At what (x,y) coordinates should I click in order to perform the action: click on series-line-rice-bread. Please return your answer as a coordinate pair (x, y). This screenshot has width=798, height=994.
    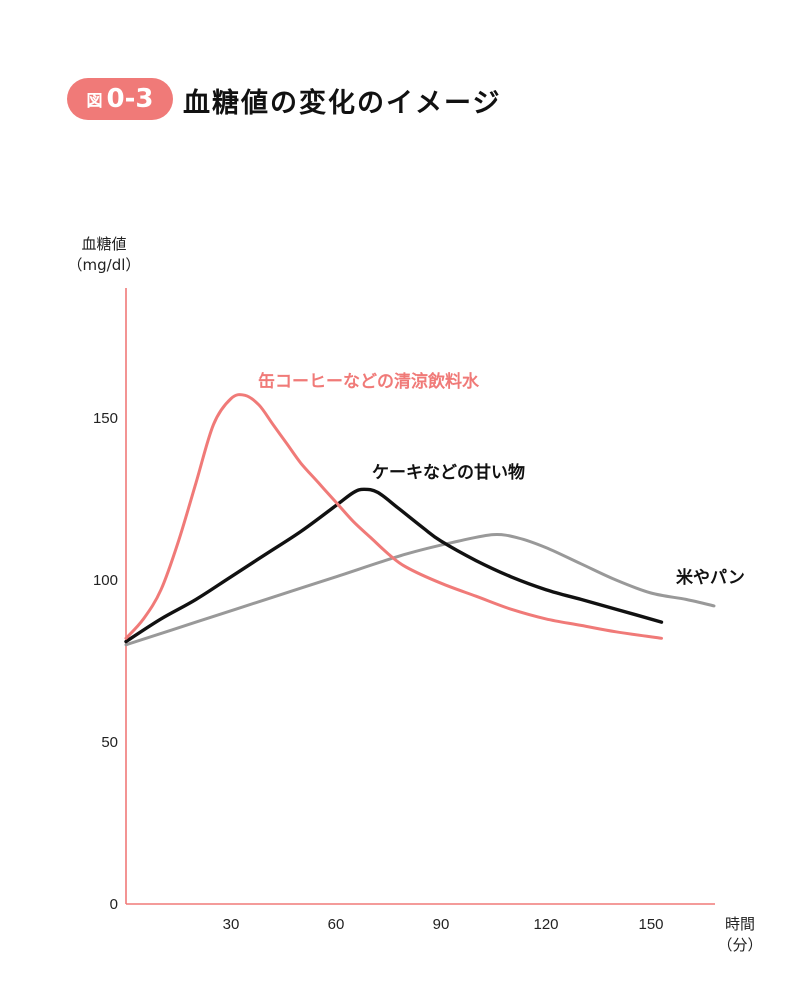
    Looking at the image, I should click on (420, 590).